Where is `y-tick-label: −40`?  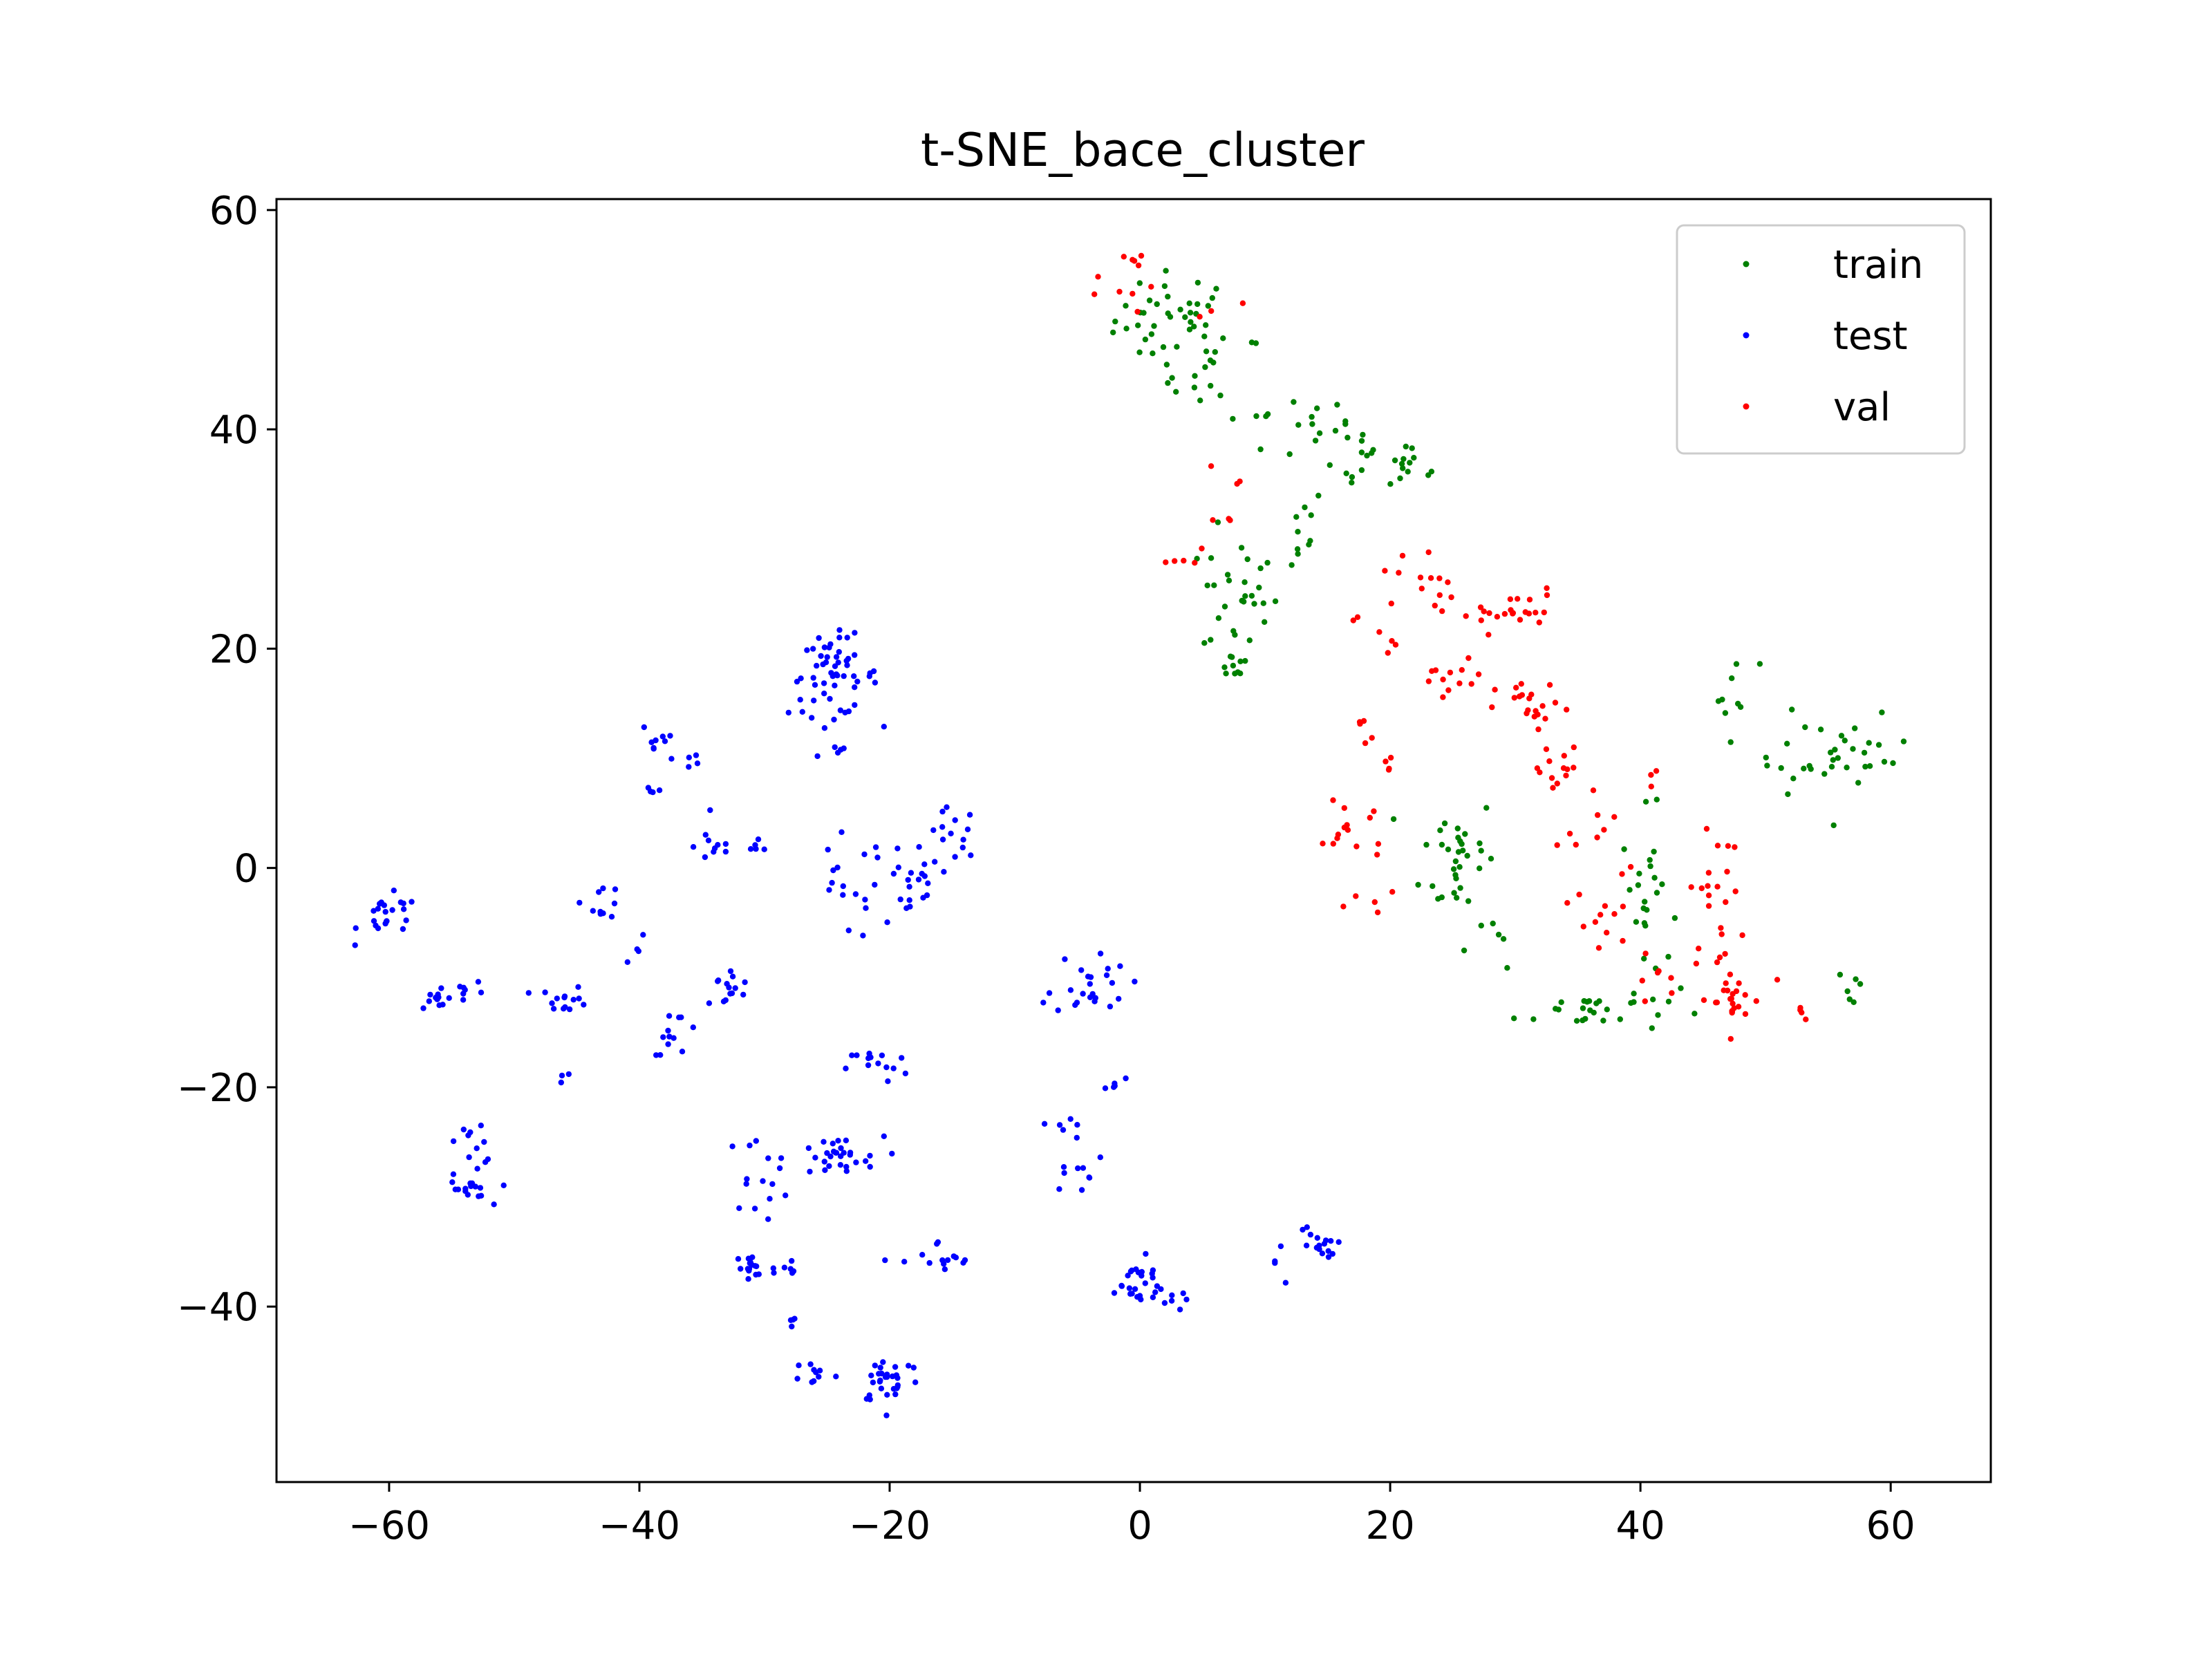 y-tick-label: −40 is located at coordinates (218, 1307).